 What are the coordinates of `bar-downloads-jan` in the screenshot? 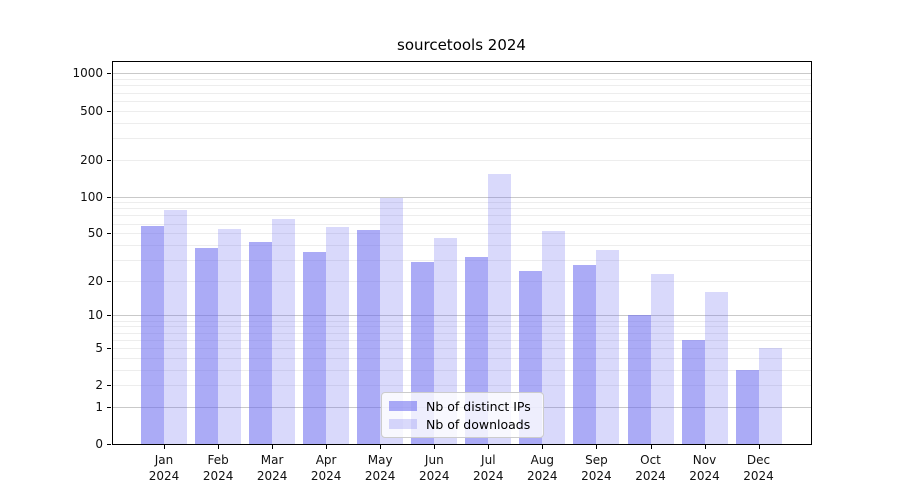 It's located at (175, 326).